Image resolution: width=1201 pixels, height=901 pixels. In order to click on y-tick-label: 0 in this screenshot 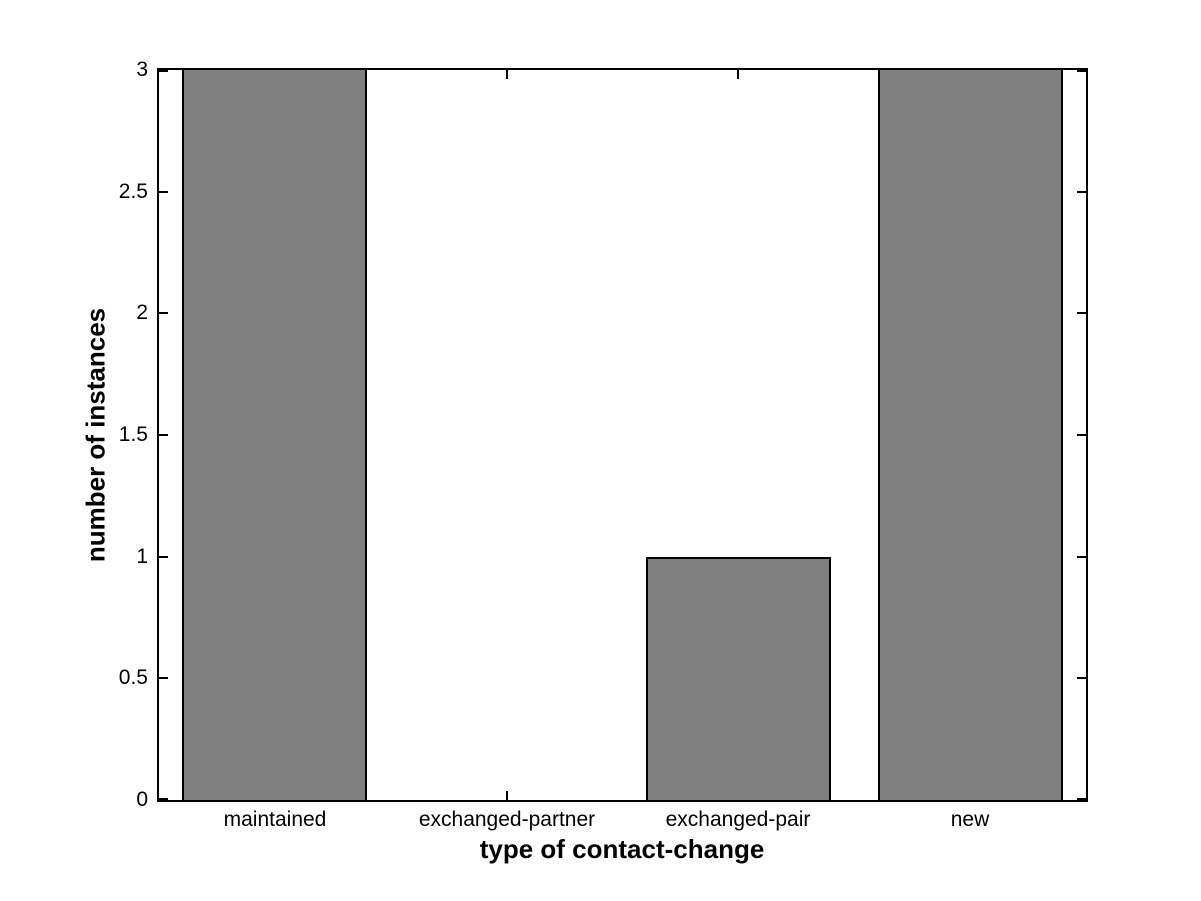, I will do `click(142, 799)`.